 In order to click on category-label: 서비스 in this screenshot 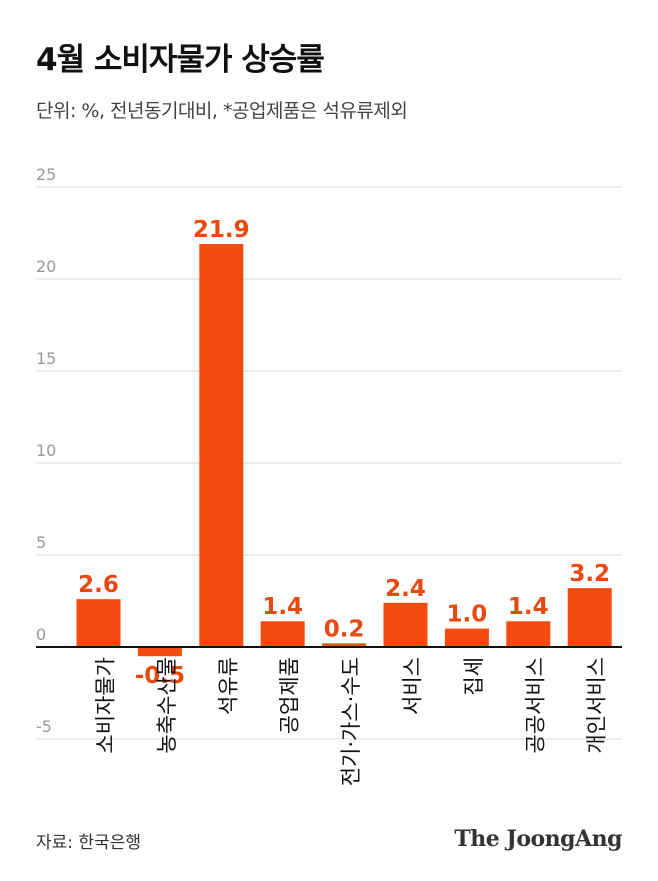, I will do `click(413, 686)`.